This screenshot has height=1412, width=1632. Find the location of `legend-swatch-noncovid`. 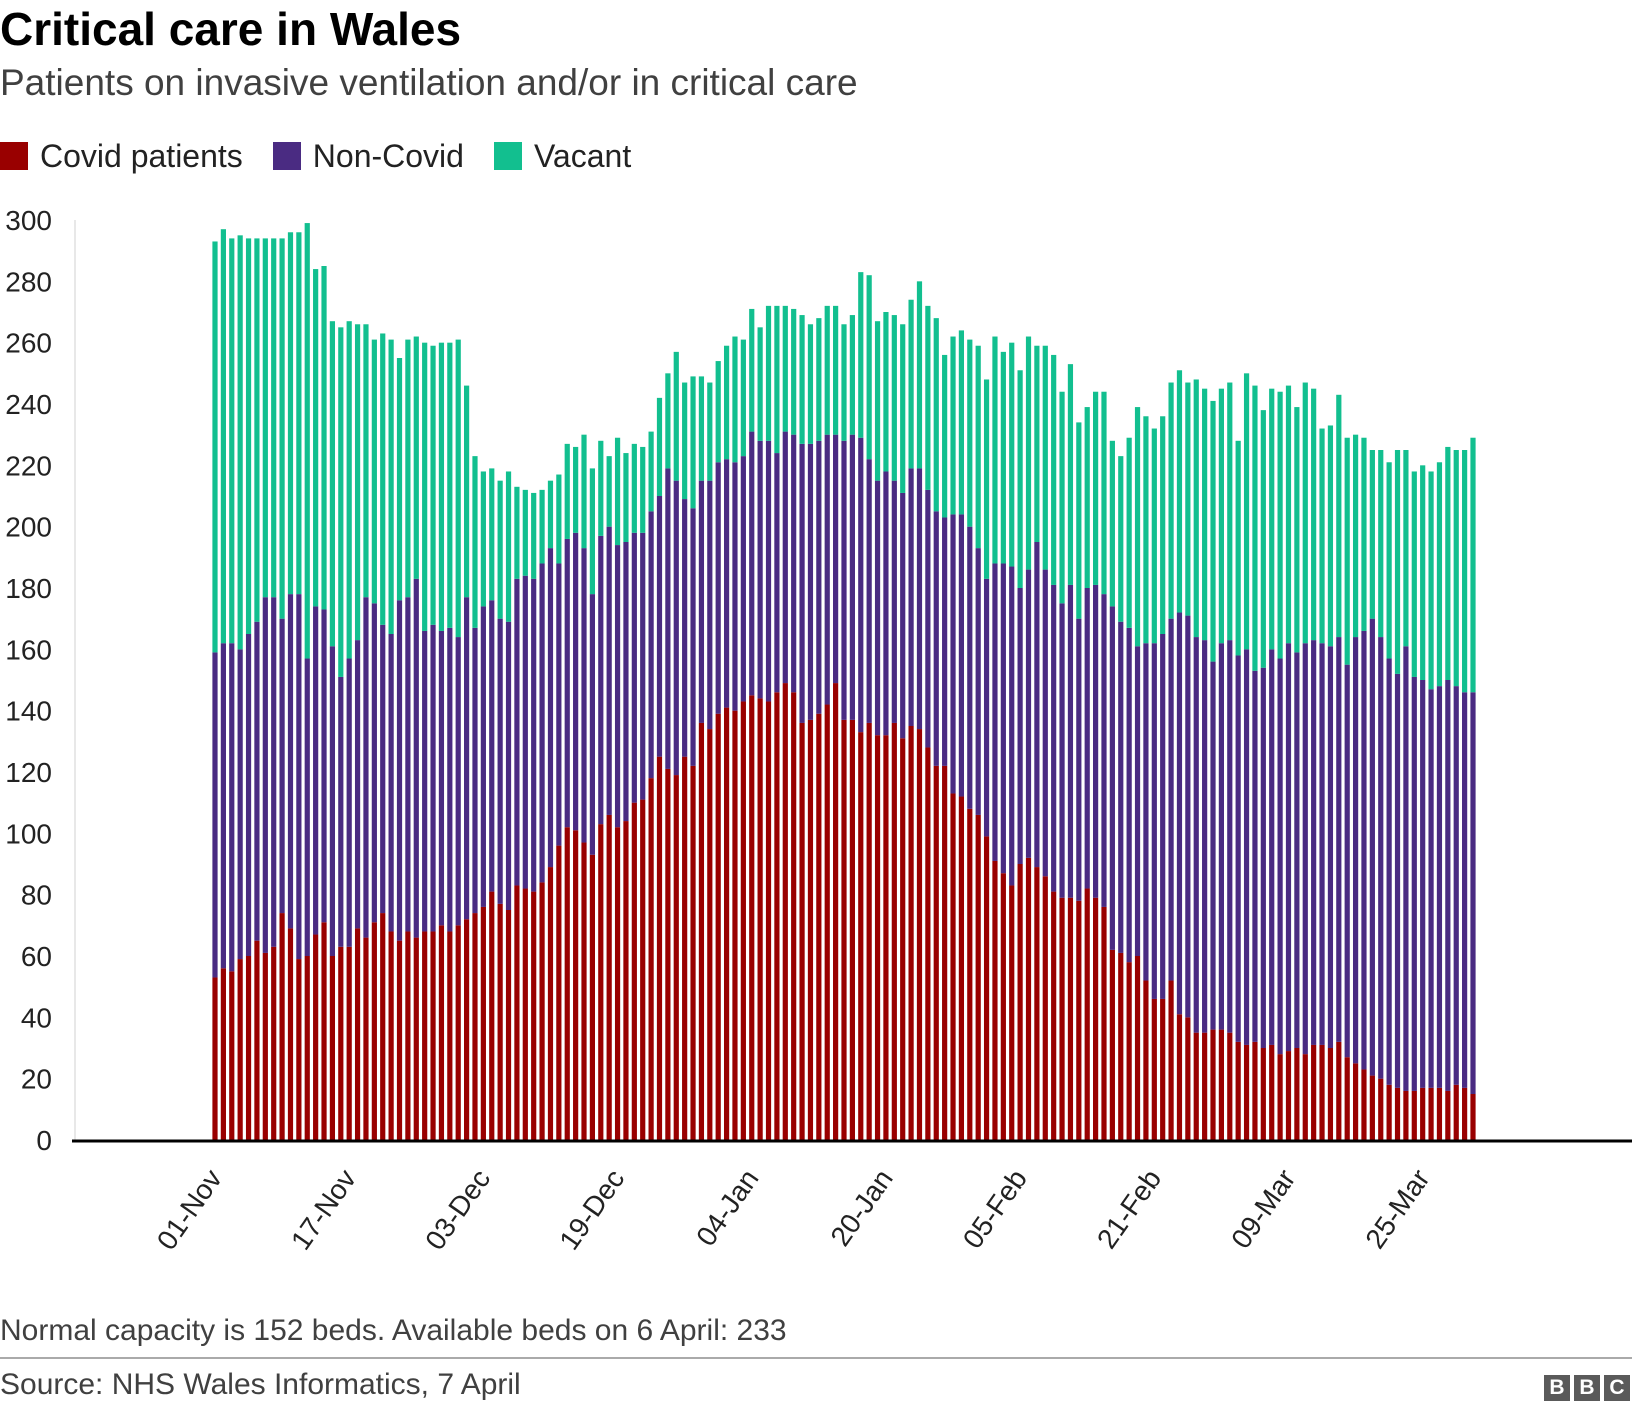

legend-swatch-noncovid is located at coordinates (286, 156).